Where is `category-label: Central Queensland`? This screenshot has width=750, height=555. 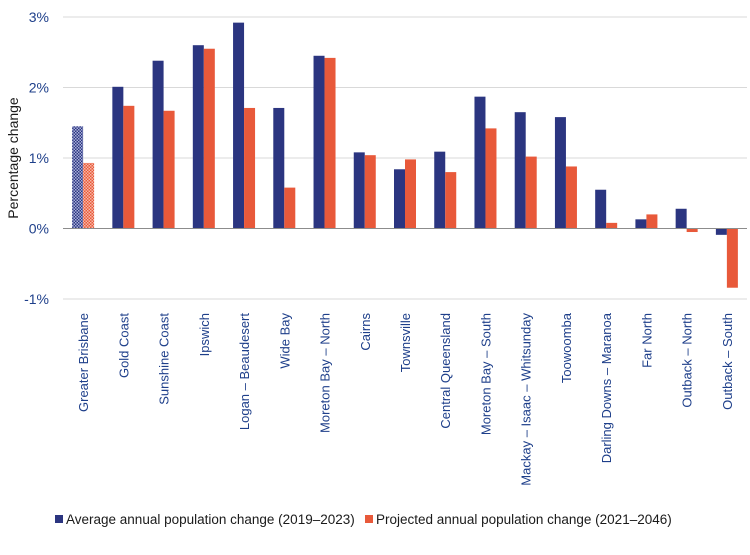
category-label: Central Queensland is located at coordinates (445, 371).